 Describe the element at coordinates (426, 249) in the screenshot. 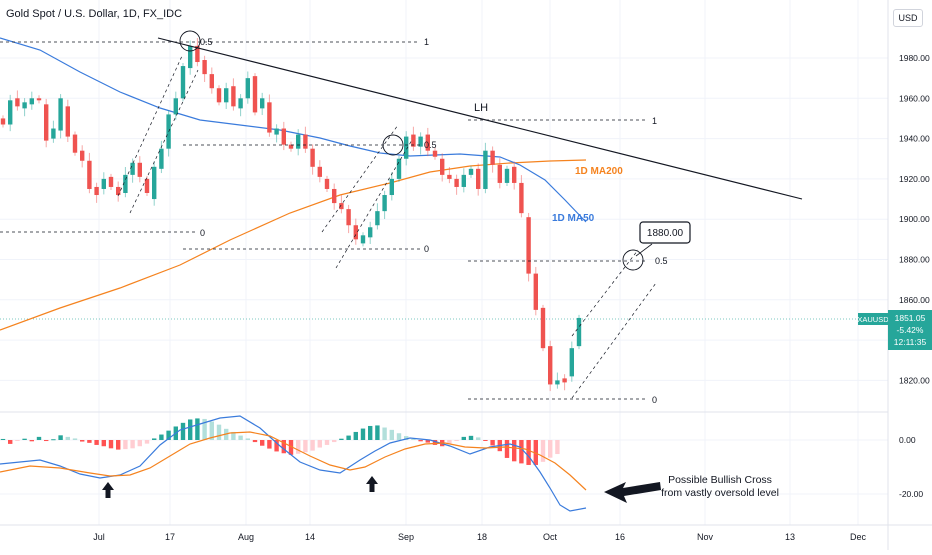

I see `fib-label: 0` at that location.